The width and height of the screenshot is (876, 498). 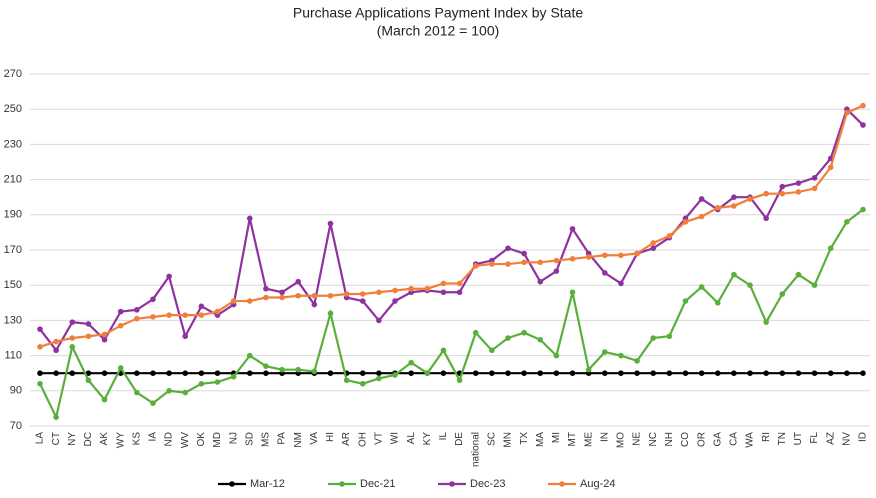 What do you see at coordinates (346, 439) in the screenshot?
I see `x-tick-label: AR` at bounding box center [346, 439].